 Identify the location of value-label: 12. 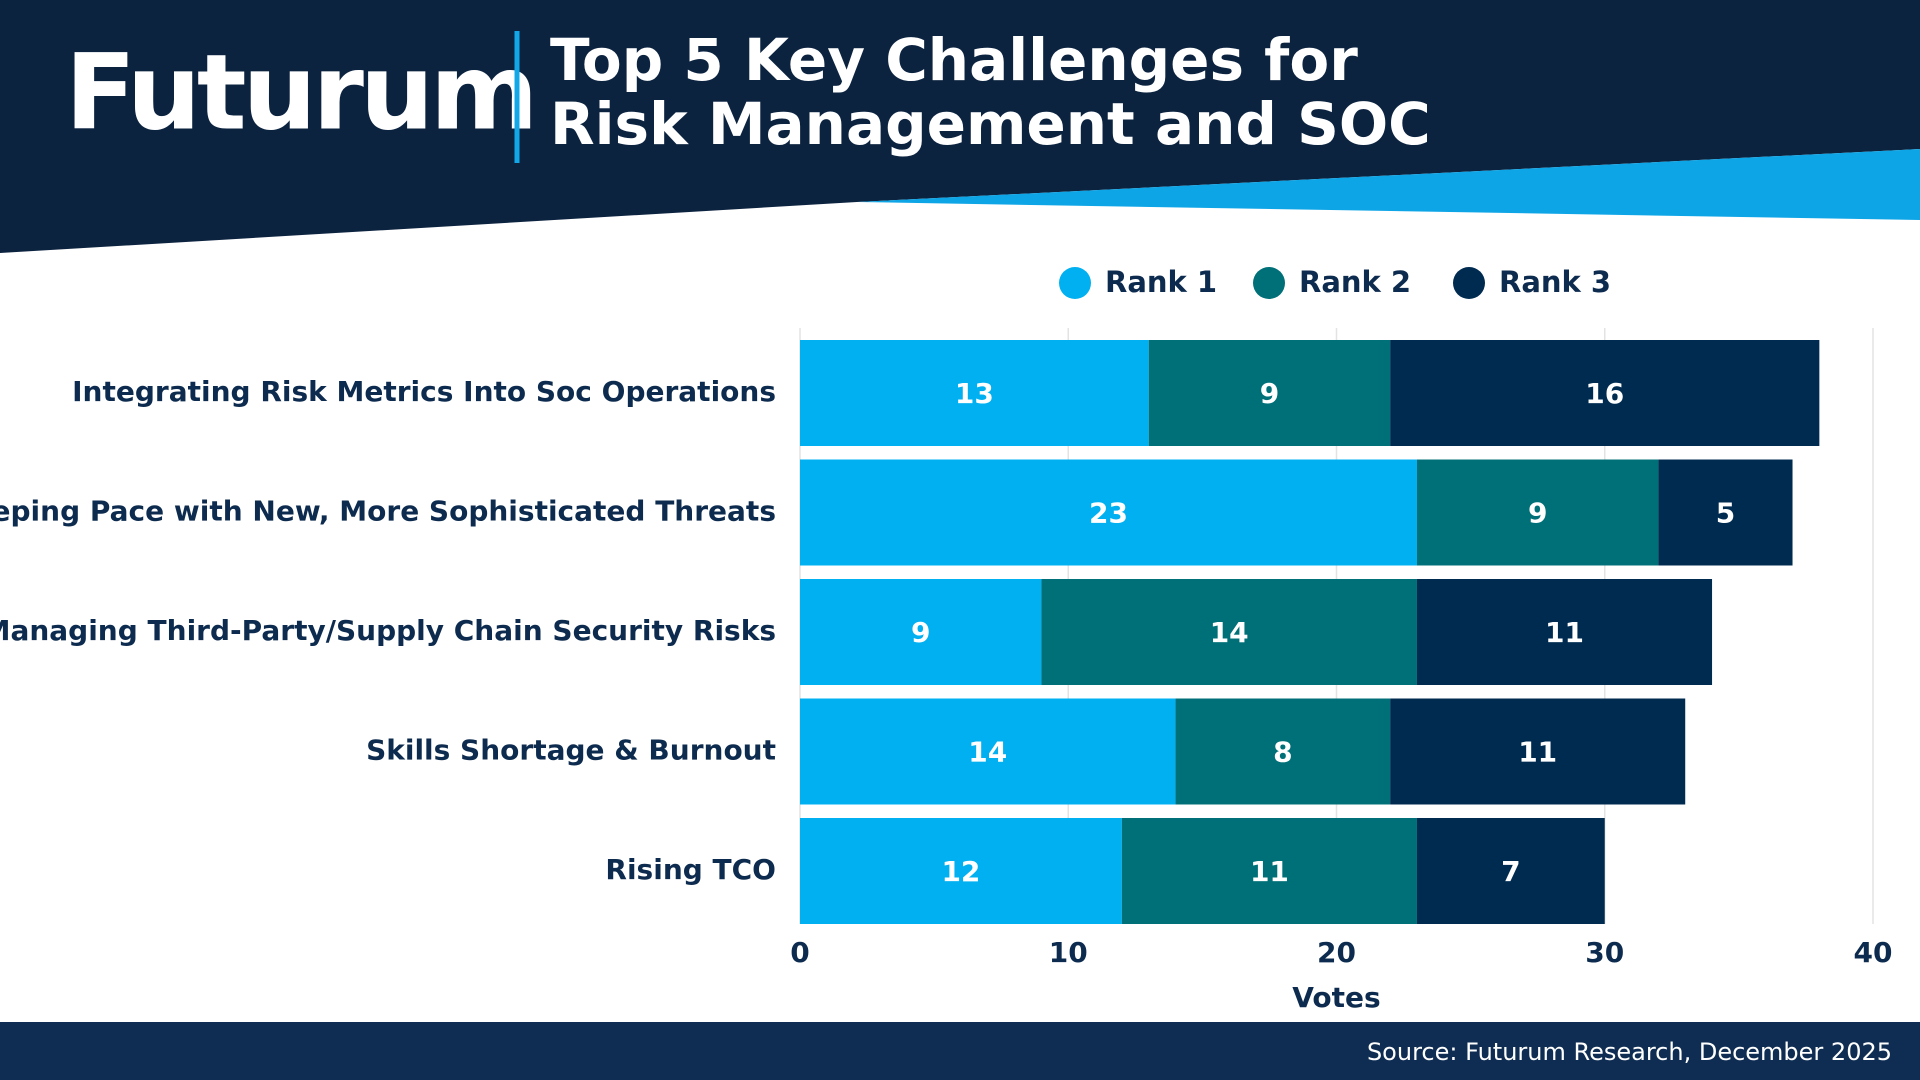
(960, 871).